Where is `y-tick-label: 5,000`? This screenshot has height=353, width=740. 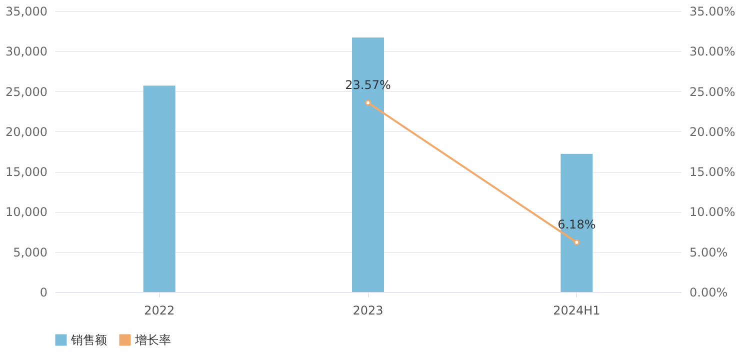 y-tick-label: 5,000 is located at coordinates (30, 252).